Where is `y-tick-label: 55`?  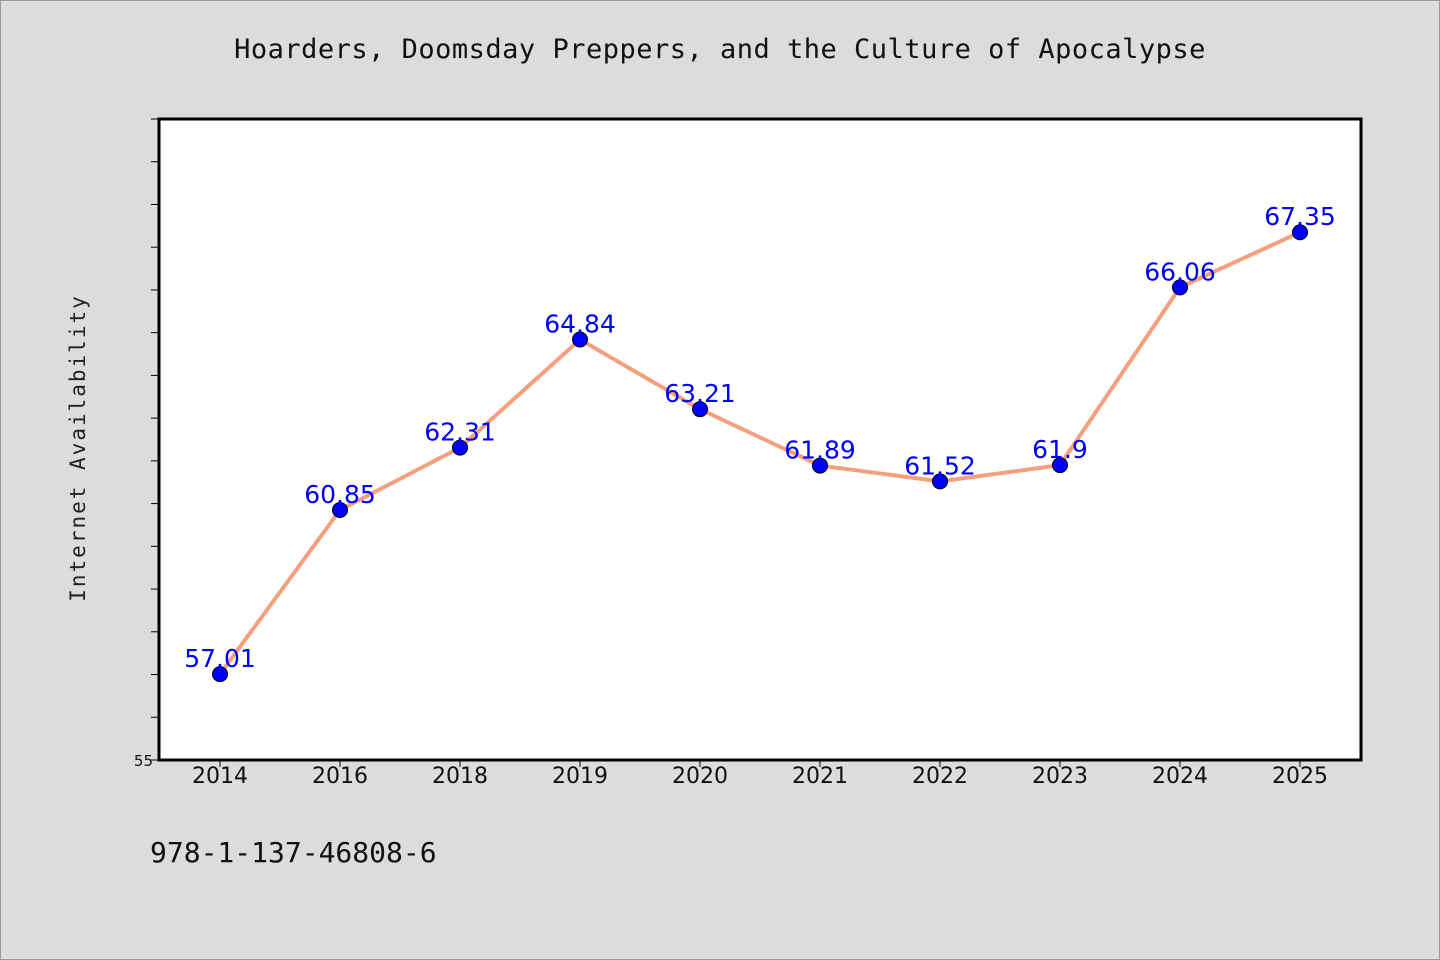 y-tick-label: 55 is located at coordinates (143, 761).